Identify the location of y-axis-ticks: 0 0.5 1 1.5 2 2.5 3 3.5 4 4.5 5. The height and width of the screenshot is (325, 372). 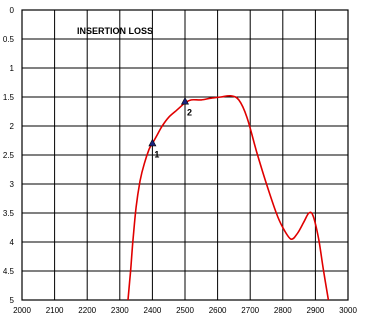
(9, 155).